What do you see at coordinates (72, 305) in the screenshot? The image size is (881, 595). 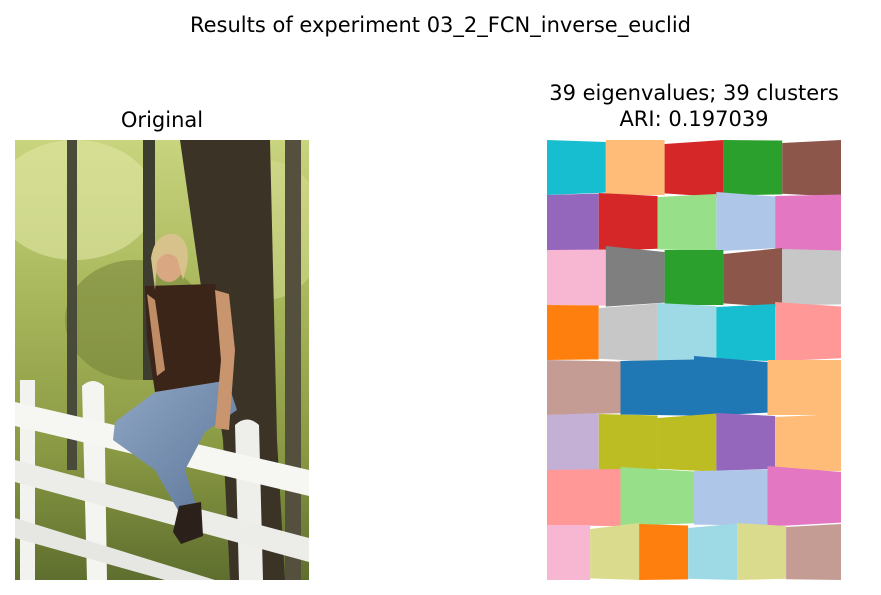 I see `thin-tree-trunk` at bounding box center [72, 305].